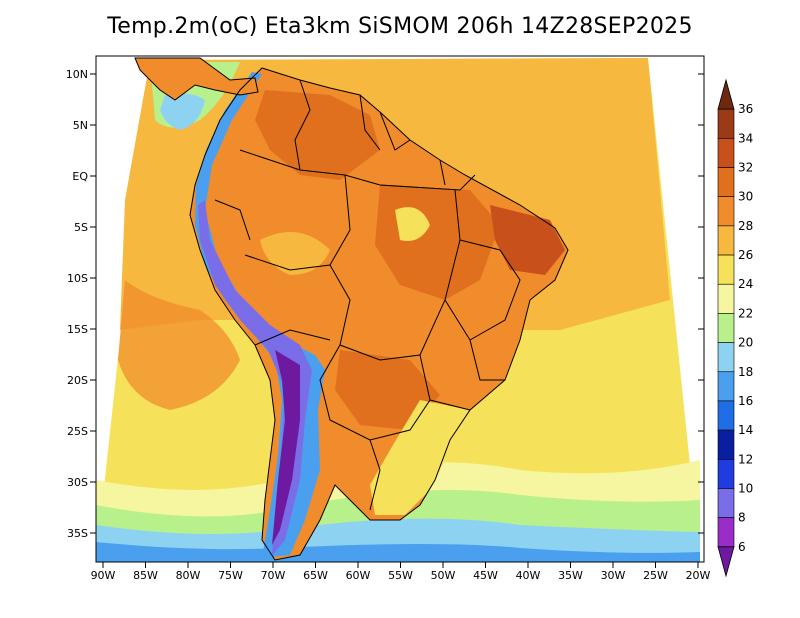 This screenshot has width=800, height=618. Describe the element at coordinates (81, 227) in the screenshot. I see `lat-label: 5S` at that location.